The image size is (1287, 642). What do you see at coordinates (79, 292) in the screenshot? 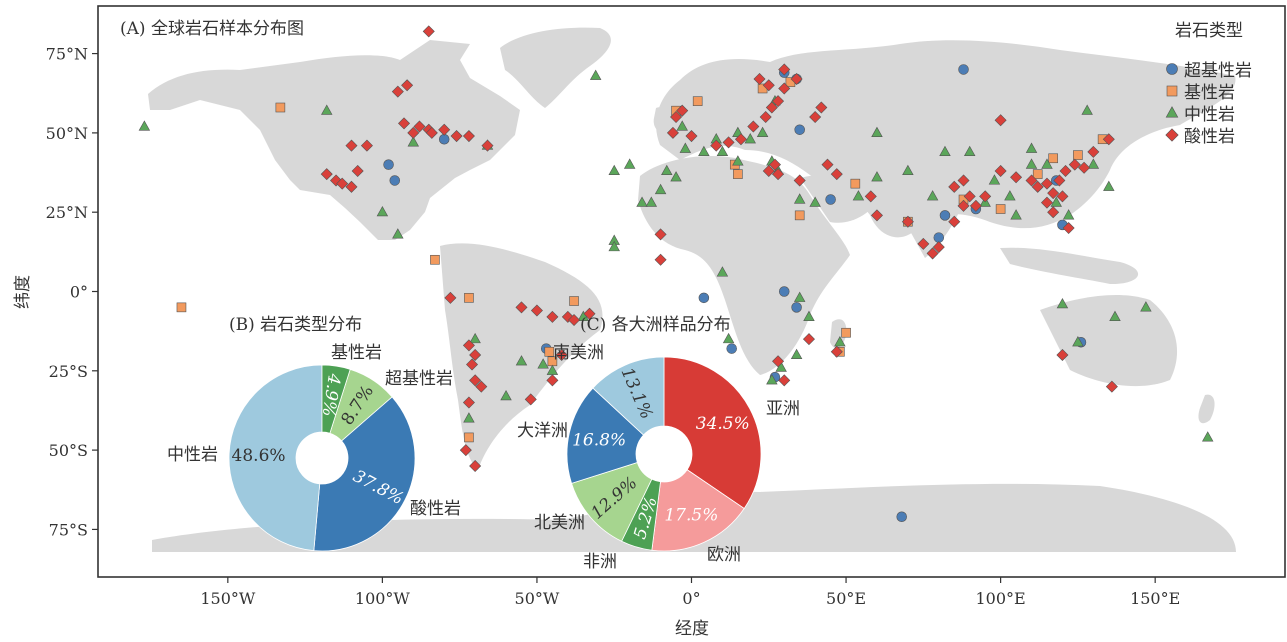
I see `y-tick-label: 0°` at bounding box center [79, 292].